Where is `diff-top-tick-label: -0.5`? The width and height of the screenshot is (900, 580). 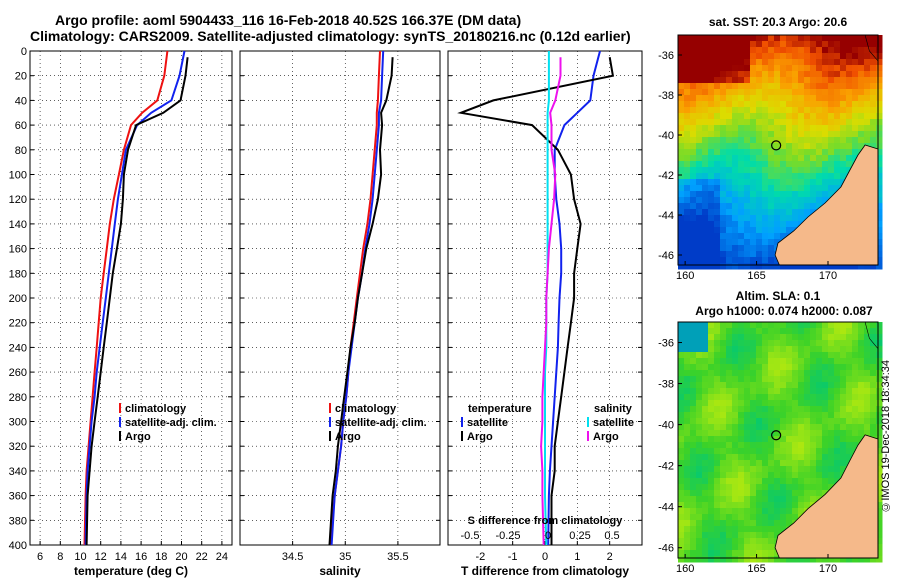
diff-top-tick-label: -0.5 is located at coordinates (470, 536).